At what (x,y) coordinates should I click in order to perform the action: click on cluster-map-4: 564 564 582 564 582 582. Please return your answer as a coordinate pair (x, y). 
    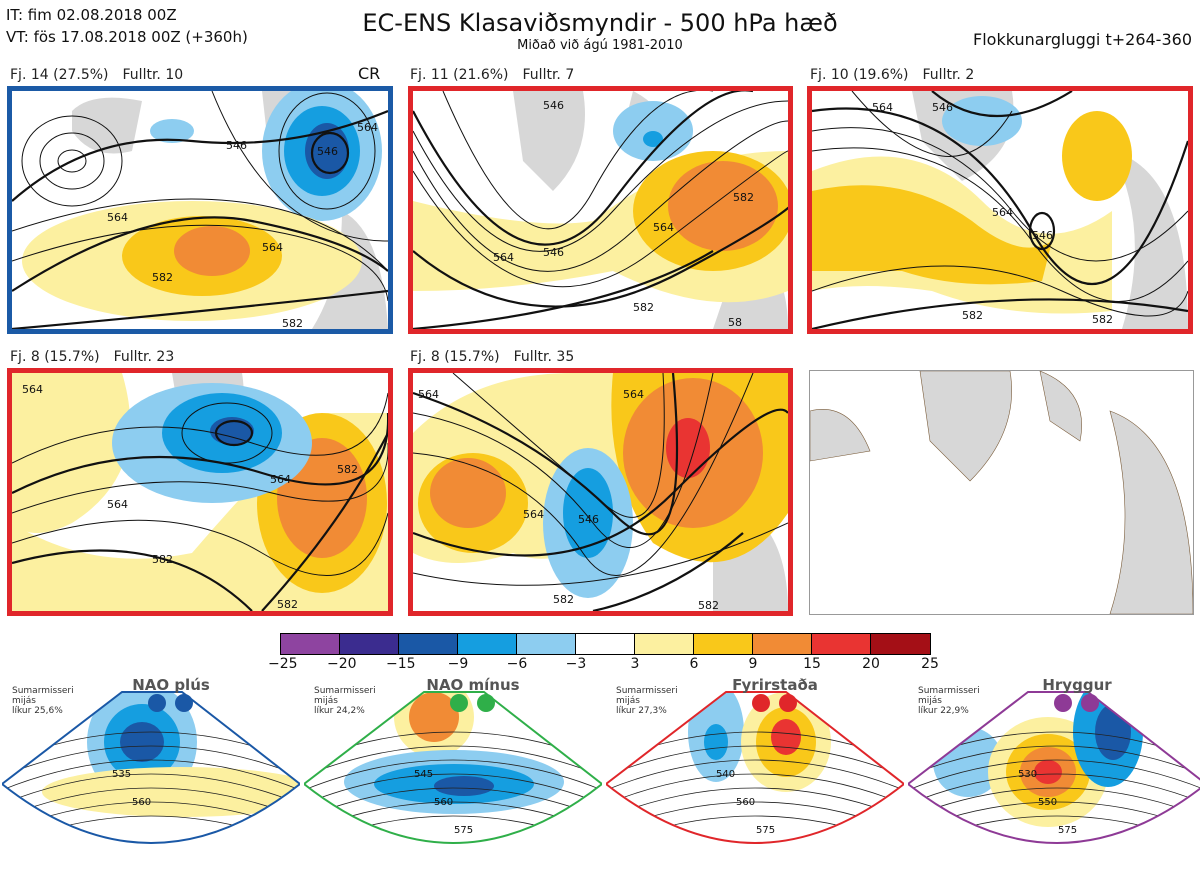
    Looking at the image, I should click on (200, 492).